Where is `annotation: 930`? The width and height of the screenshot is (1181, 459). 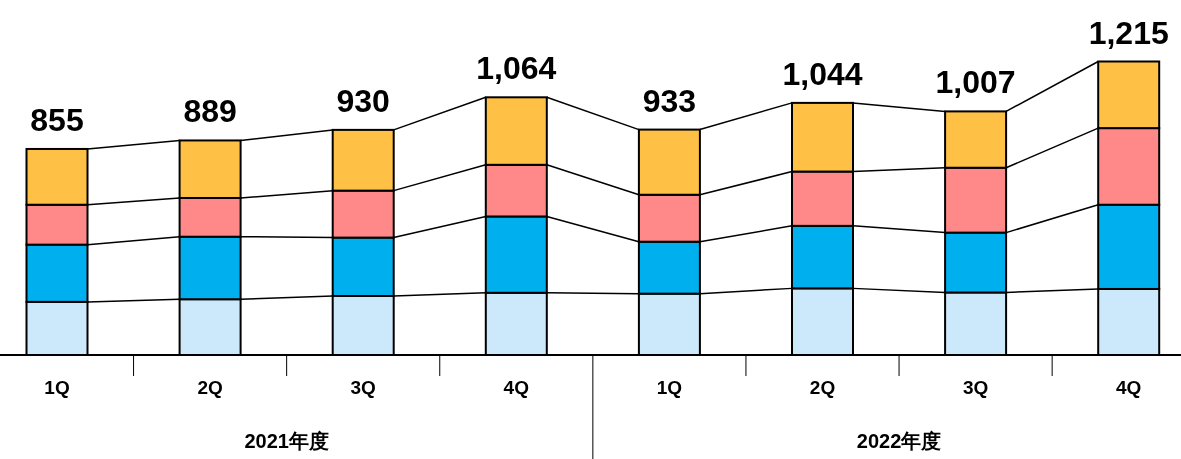
annotation: 930 is located at coordinates (363, 100).